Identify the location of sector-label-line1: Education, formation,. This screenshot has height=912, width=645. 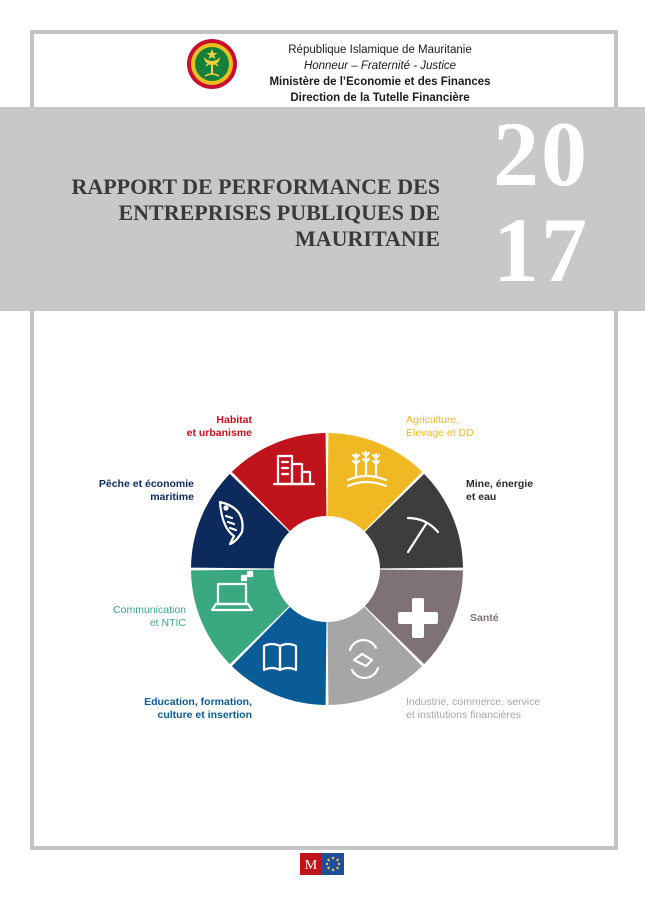
(198, 702).